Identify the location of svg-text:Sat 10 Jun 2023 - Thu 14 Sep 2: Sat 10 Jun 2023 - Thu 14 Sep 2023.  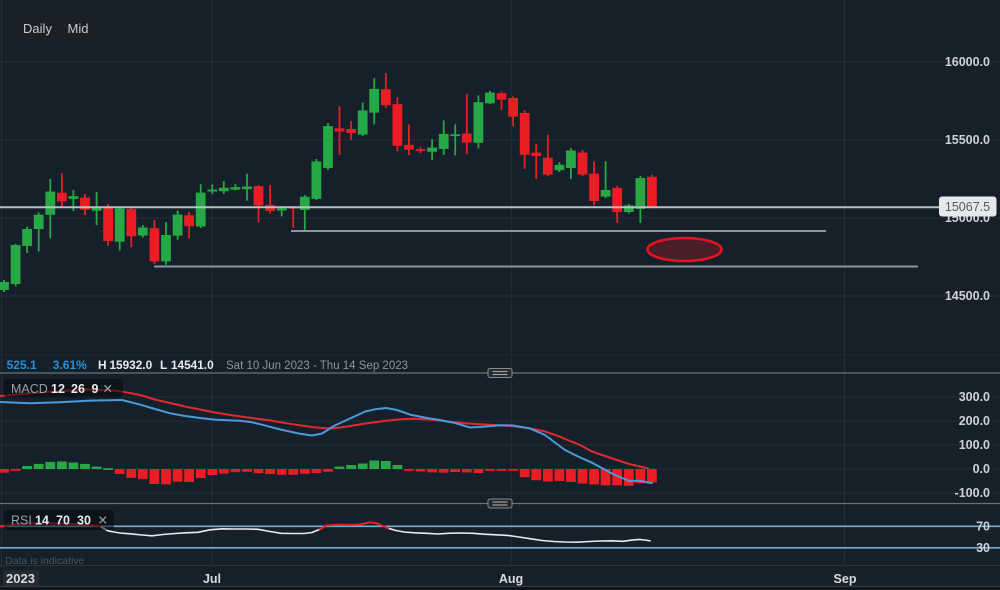
(317, 366).